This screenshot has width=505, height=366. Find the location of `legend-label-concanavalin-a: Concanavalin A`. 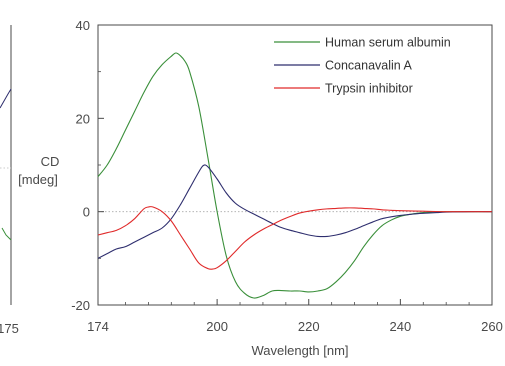

legend-label-concanavalin-a: Concanavalin A is located at coordinates (369, 66).